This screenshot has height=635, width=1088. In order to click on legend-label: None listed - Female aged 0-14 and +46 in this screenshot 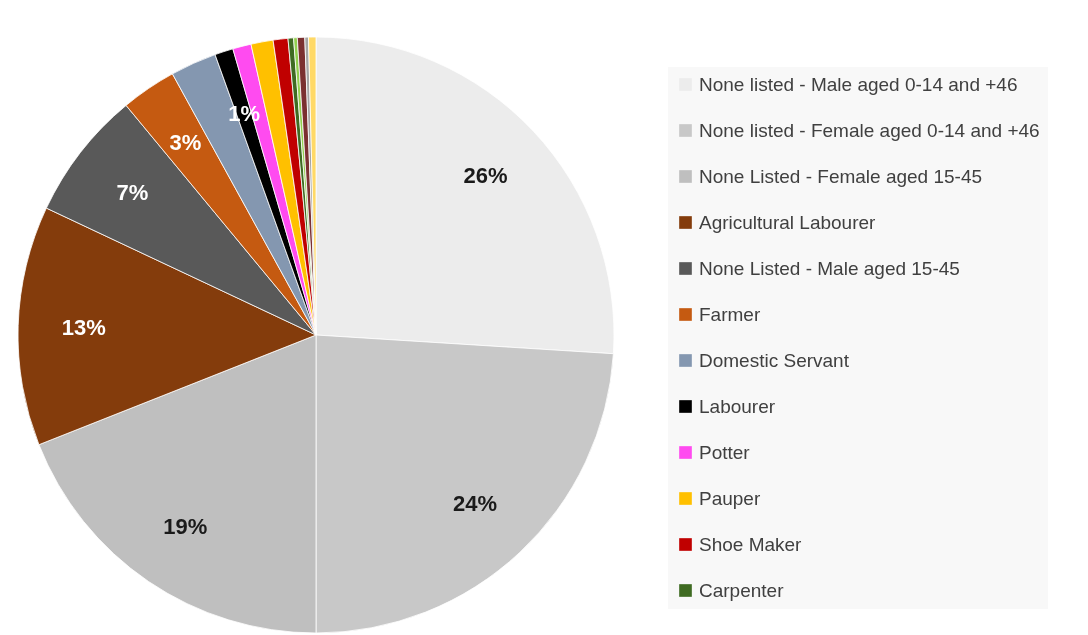, I will do `click(869, 130)`.